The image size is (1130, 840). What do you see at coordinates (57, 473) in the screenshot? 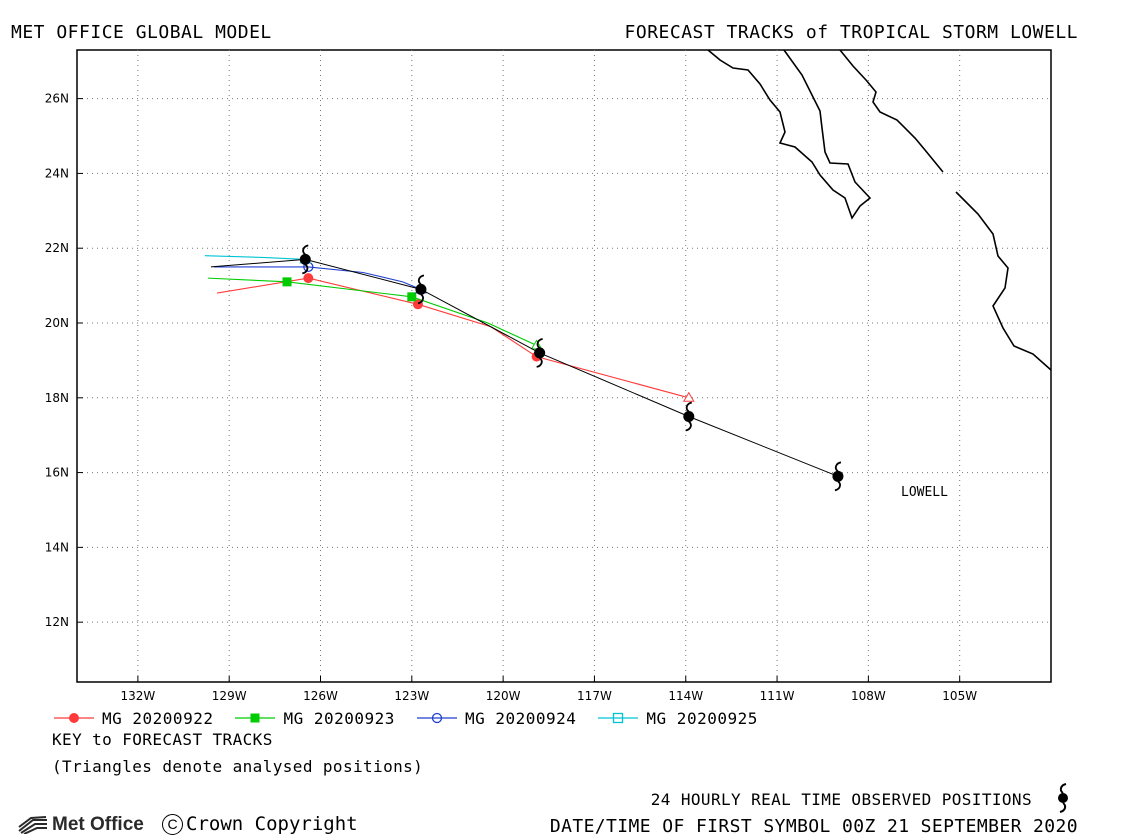
I see `y-tick-label: 16N` at bounding box center [57, 473].